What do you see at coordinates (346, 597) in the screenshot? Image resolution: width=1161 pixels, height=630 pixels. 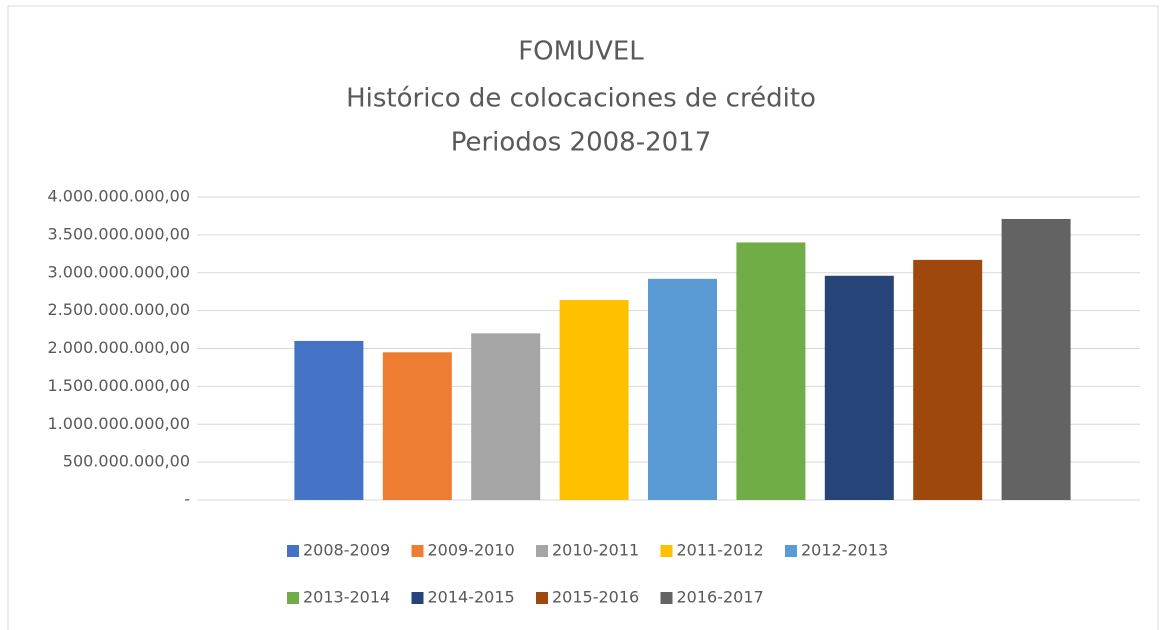 I see `legend-label: 2013-2014` at bounding box center [346, 597].